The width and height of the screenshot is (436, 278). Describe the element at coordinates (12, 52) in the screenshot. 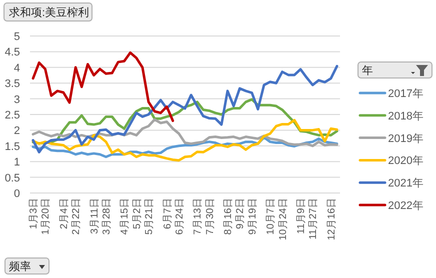

I see `y-tick-label: 4.5` at that location.